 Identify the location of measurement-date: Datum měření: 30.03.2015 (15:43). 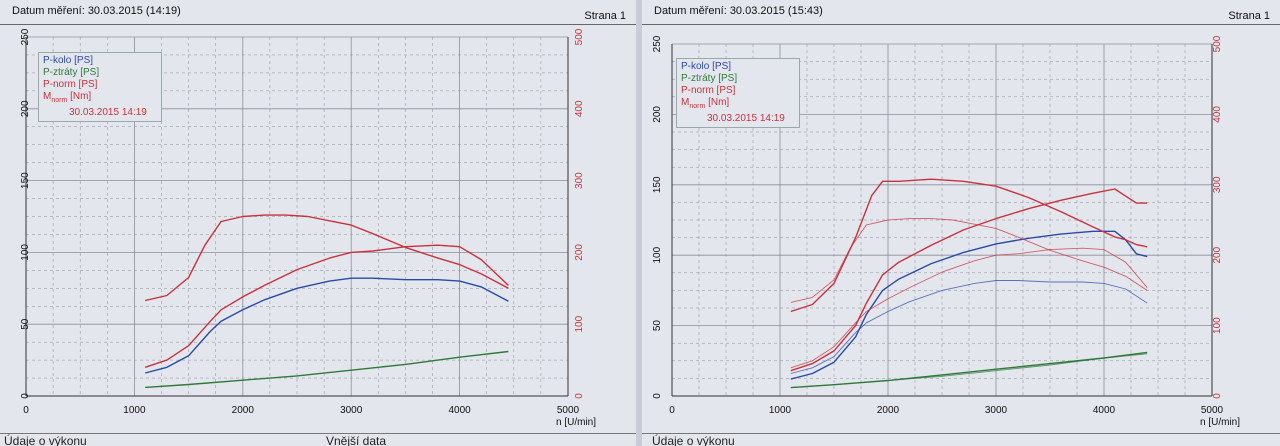
(738, 11).